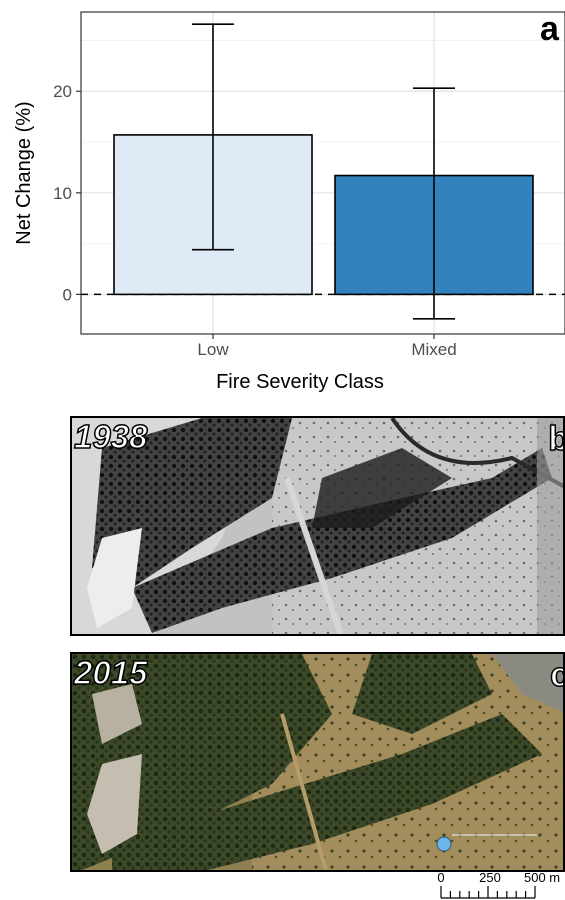 This screenshot has height=900, width=565. I want to click on bars, so click(323, 215).